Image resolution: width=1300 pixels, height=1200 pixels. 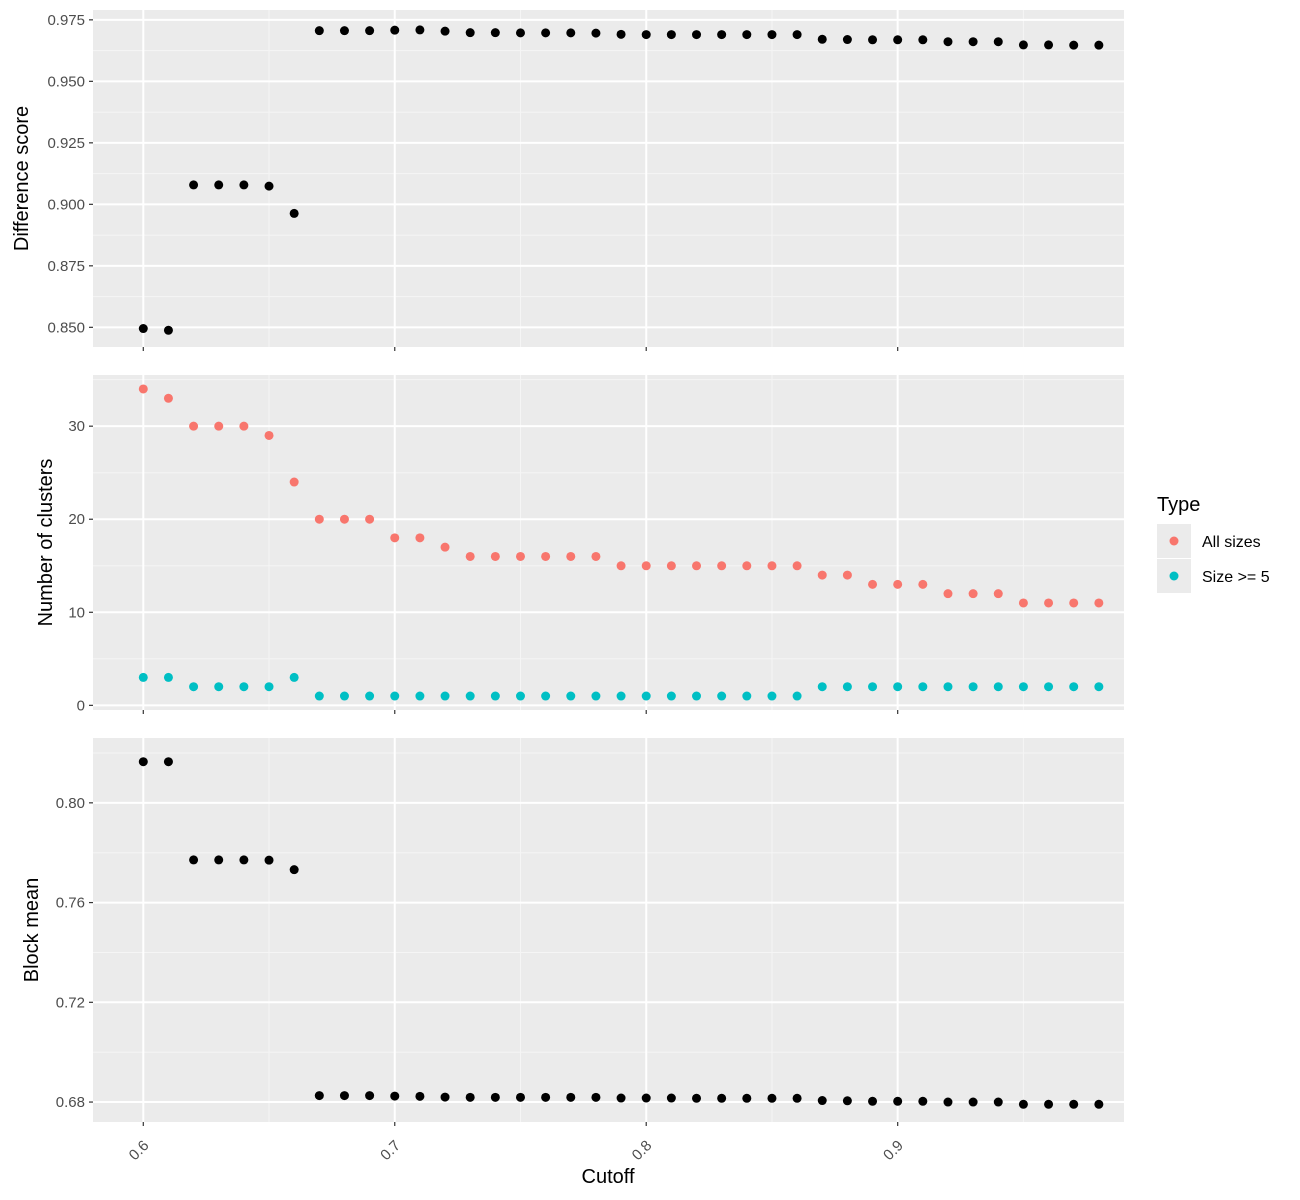 What do you see at coordinates (1178, 505) in the screenshot?
I see `legend-title: Type` at bounding box center [1178, 505].